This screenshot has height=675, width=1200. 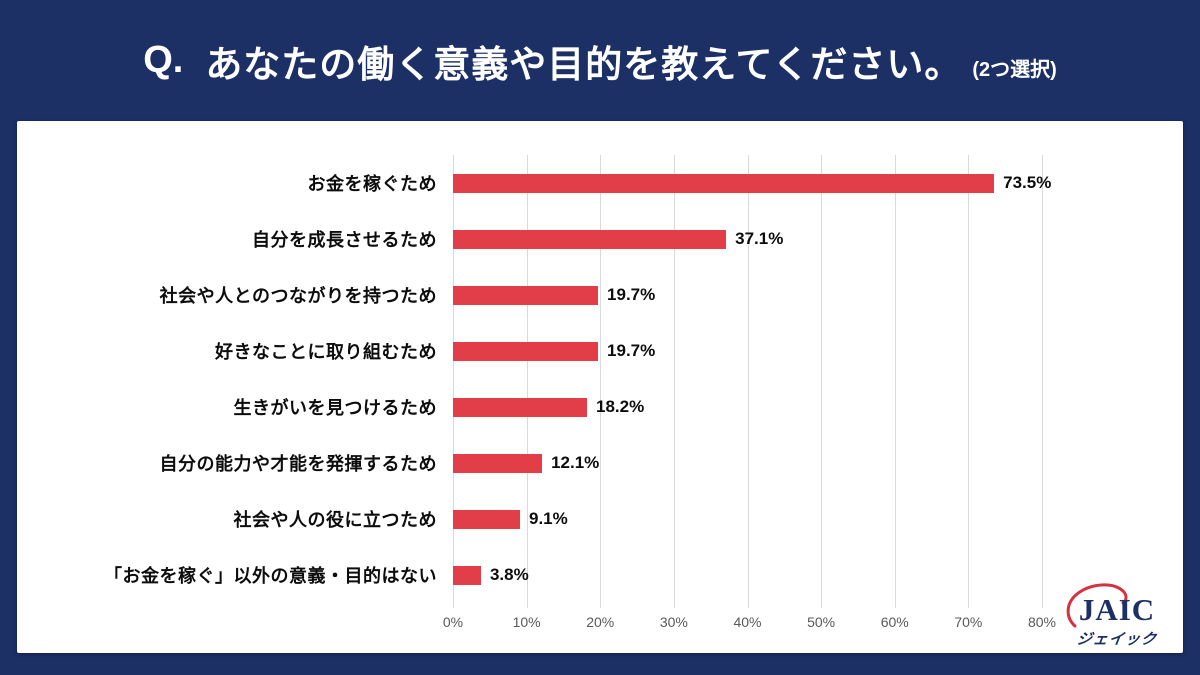 I want to click on category-label: 自分を成長させるため, so click(x=344, y=240).